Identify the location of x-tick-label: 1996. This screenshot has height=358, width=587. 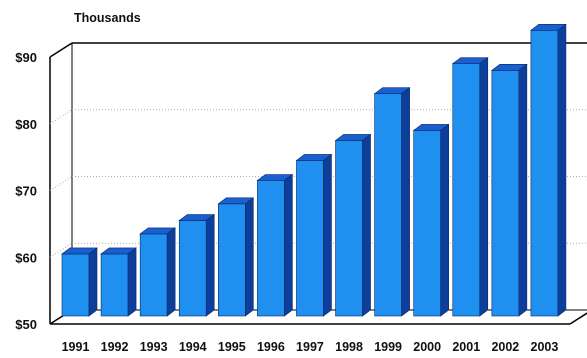
(271, 347).